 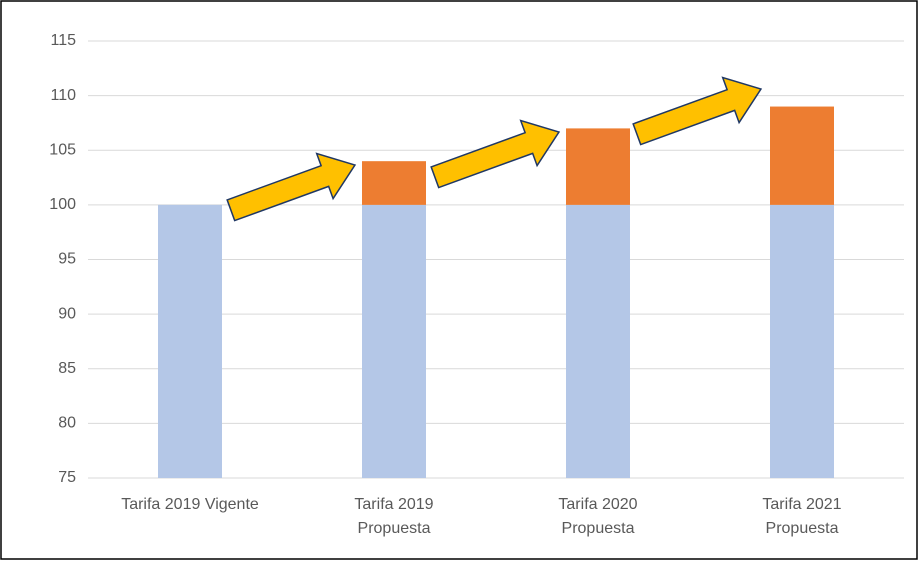 What do you see at coordinates (67, 313) in the screenshot?
I see `y-tick-label: 90` at bounding box center [67, 313].